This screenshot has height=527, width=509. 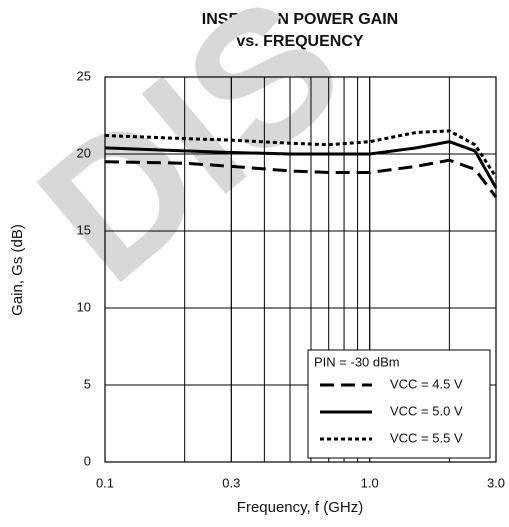 I want to click on x-tick-label: 0.3, so click(x=231, y=482).